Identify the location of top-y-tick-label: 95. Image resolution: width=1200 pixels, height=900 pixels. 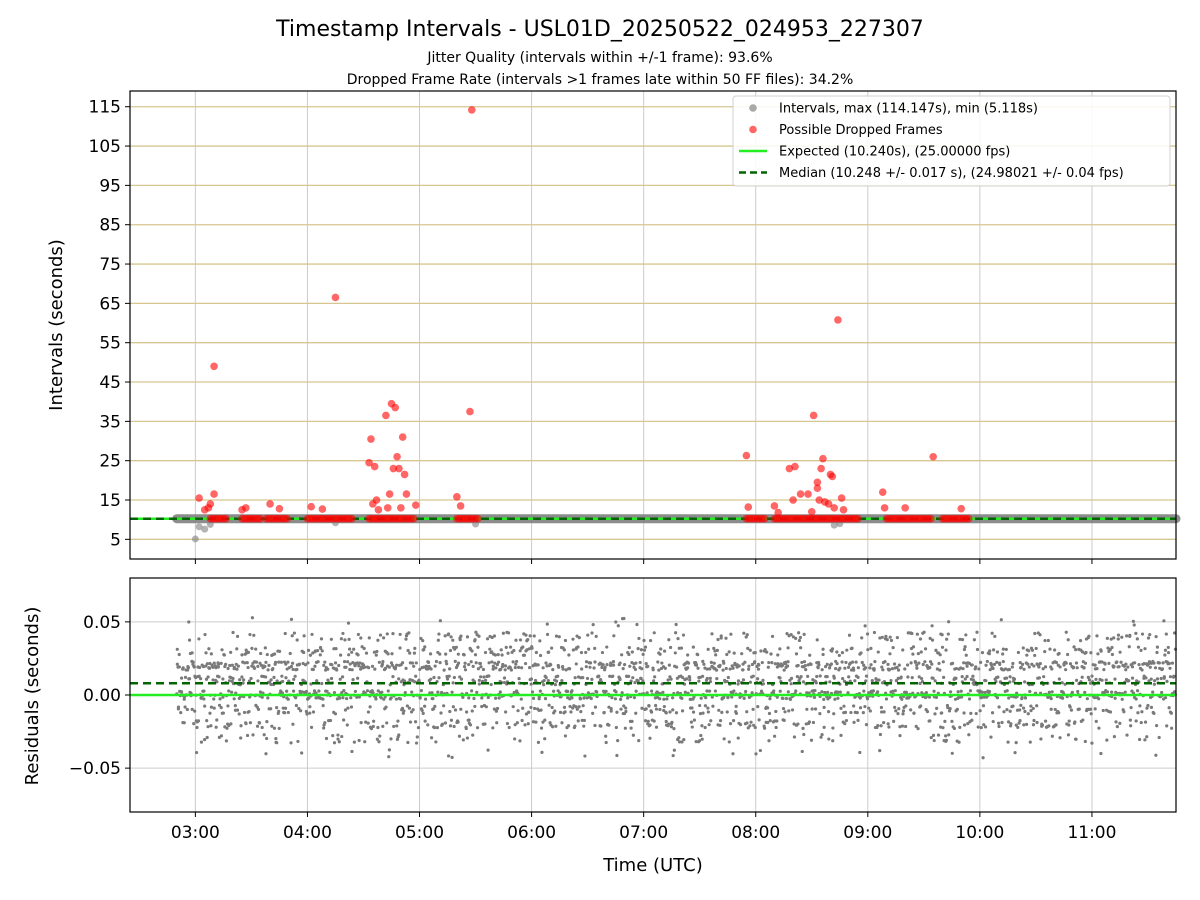
(110, 186).